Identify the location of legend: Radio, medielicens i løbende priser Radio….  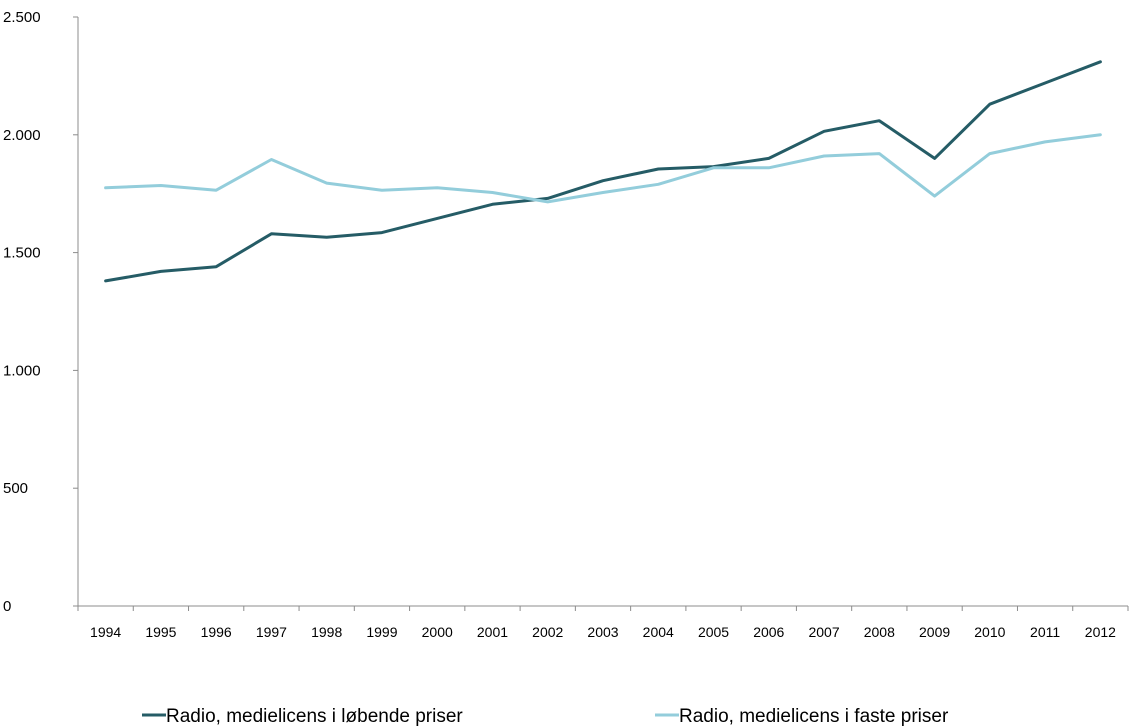
(545, 716).